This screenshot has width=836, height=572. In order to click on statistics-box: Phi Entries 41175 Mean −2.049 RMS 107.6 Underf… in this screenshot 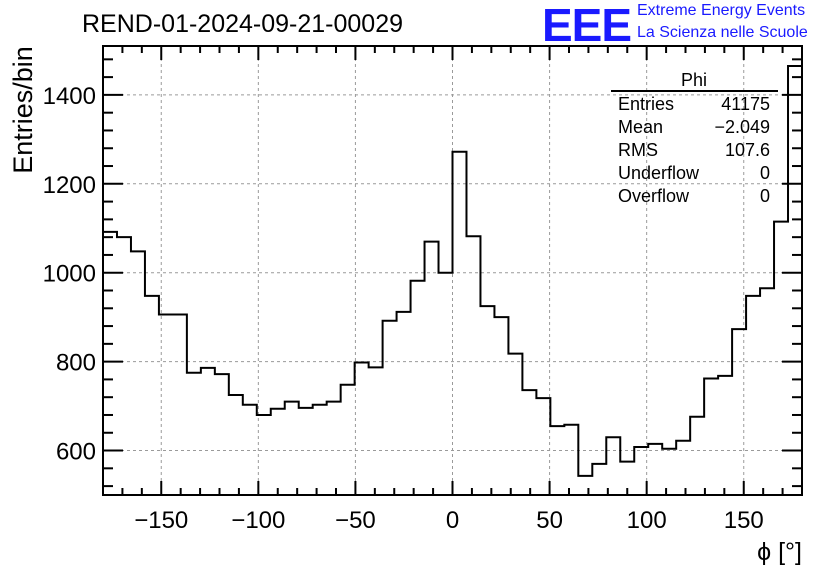, I will do `click(694, 138)`.